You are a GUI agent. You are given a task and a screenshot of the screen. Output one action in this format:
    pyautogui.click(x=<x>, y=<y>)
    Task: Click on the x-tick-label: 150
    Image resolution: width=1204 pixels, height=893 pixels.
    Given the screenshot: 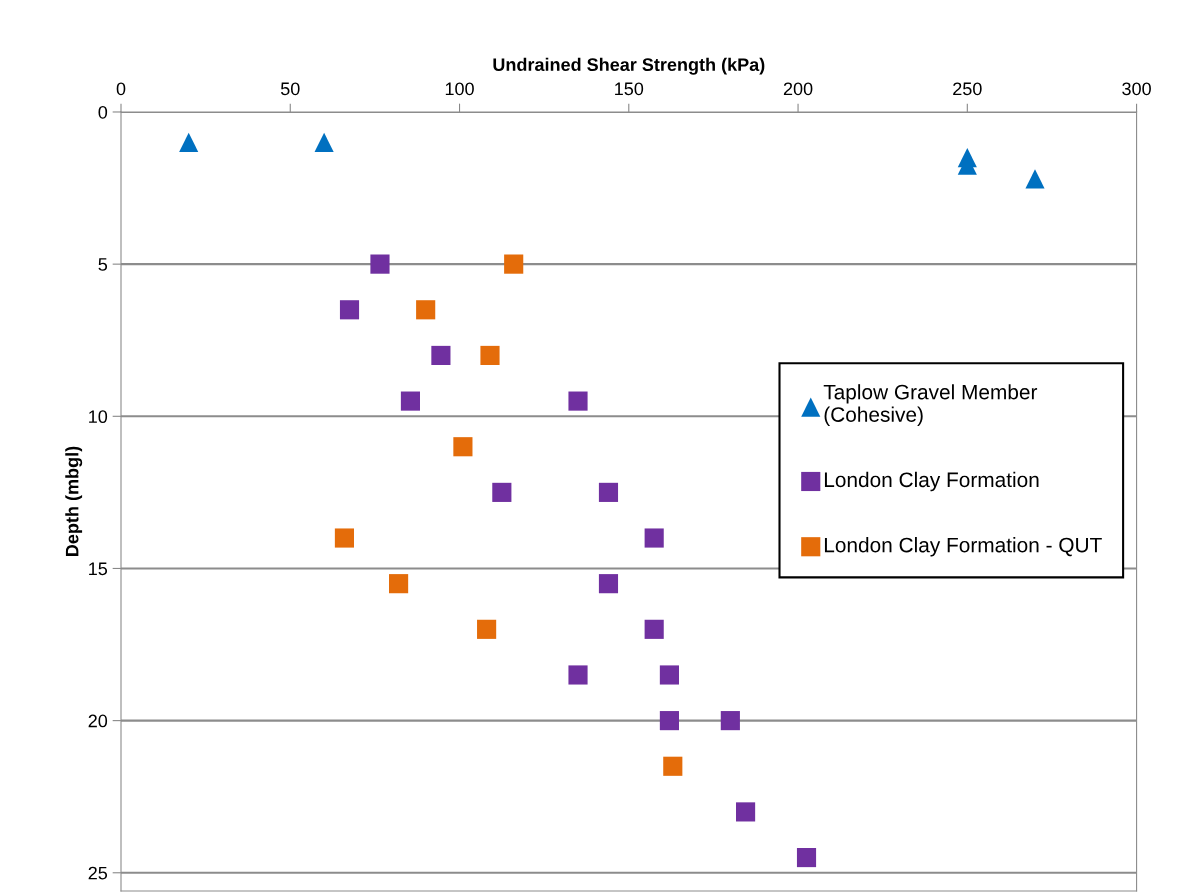 What is the action you would take?
    pyautogui.click(x=629, y=89)
    